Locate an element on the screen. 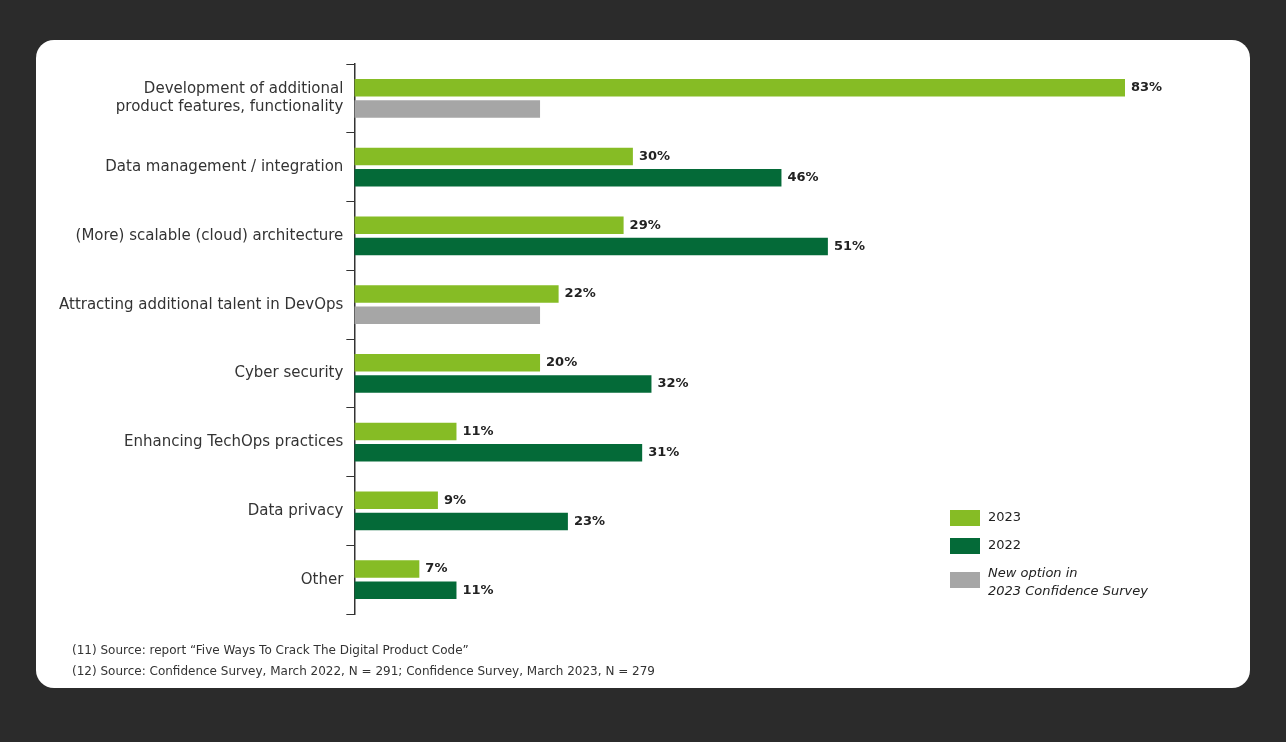 The image size is (1286, 742). y-tick-label: Development of additional product features, functionality is located at coordinates (229, 97).